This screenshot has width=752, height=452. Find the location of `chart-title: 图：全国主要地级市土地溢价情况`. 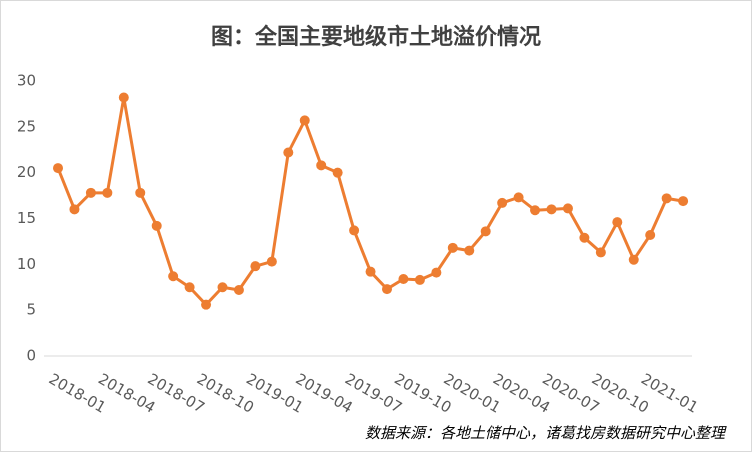

chart-title: 图：全国主要地级市土地溢价情况 is located at coordinates (376, 37).